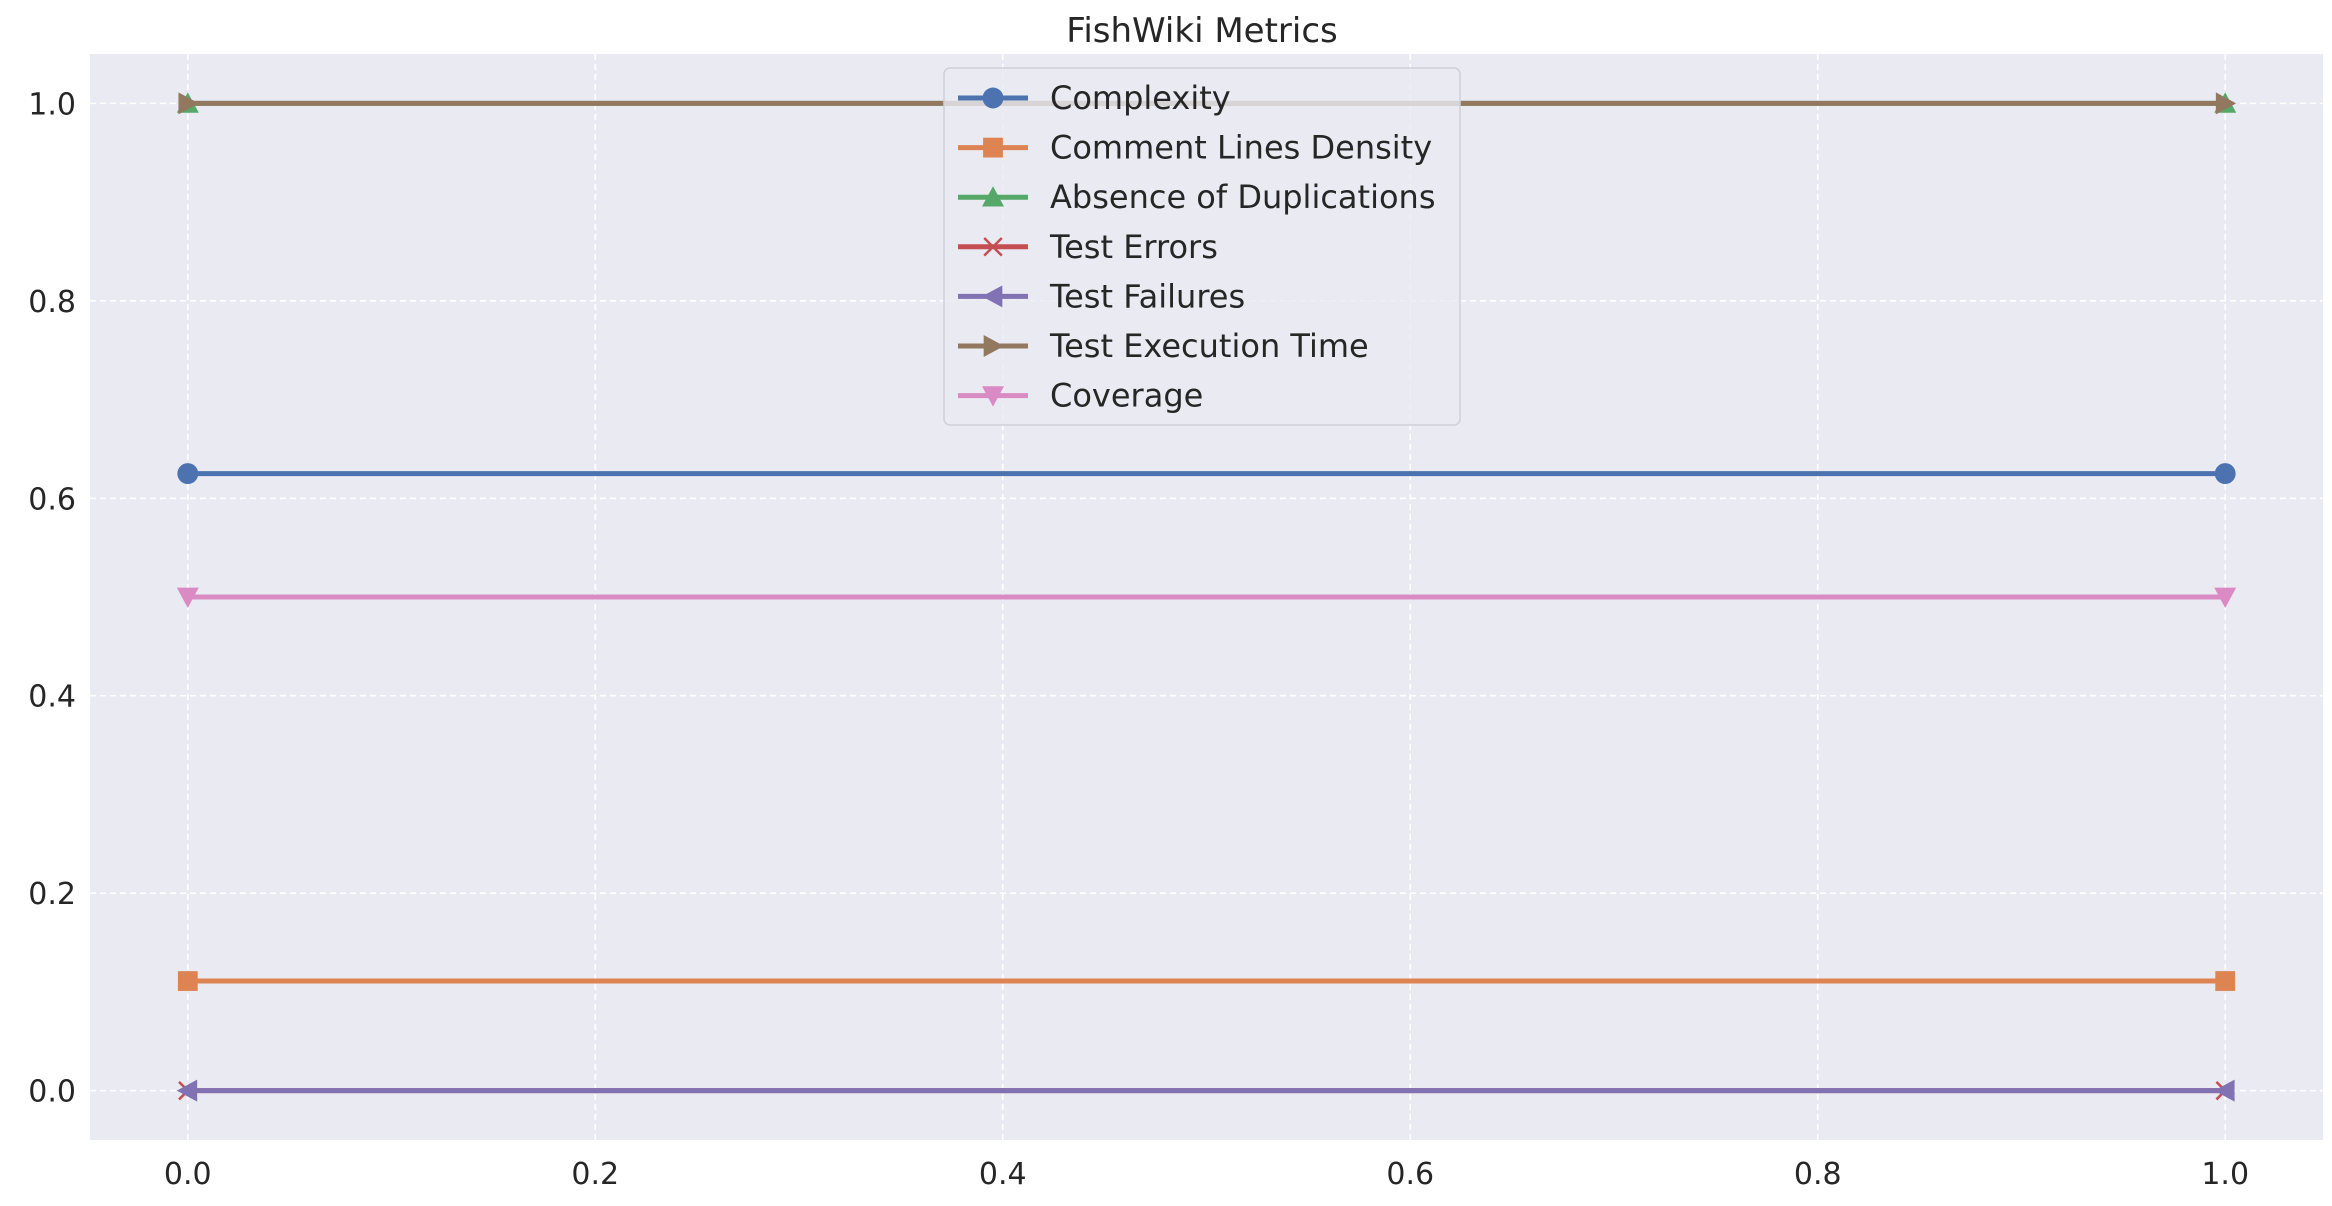 This screenshot has width=2332, height=1206. I want to click on legend-item: Complexity, so click(1094, 98).